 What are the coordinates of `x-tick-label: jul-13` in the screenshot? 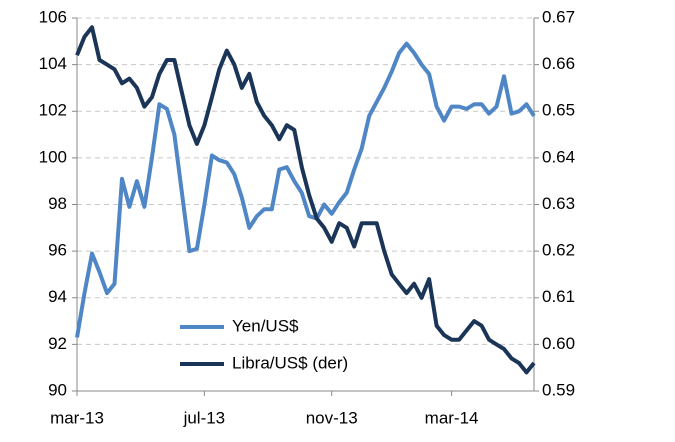 It's located at (204, 417).